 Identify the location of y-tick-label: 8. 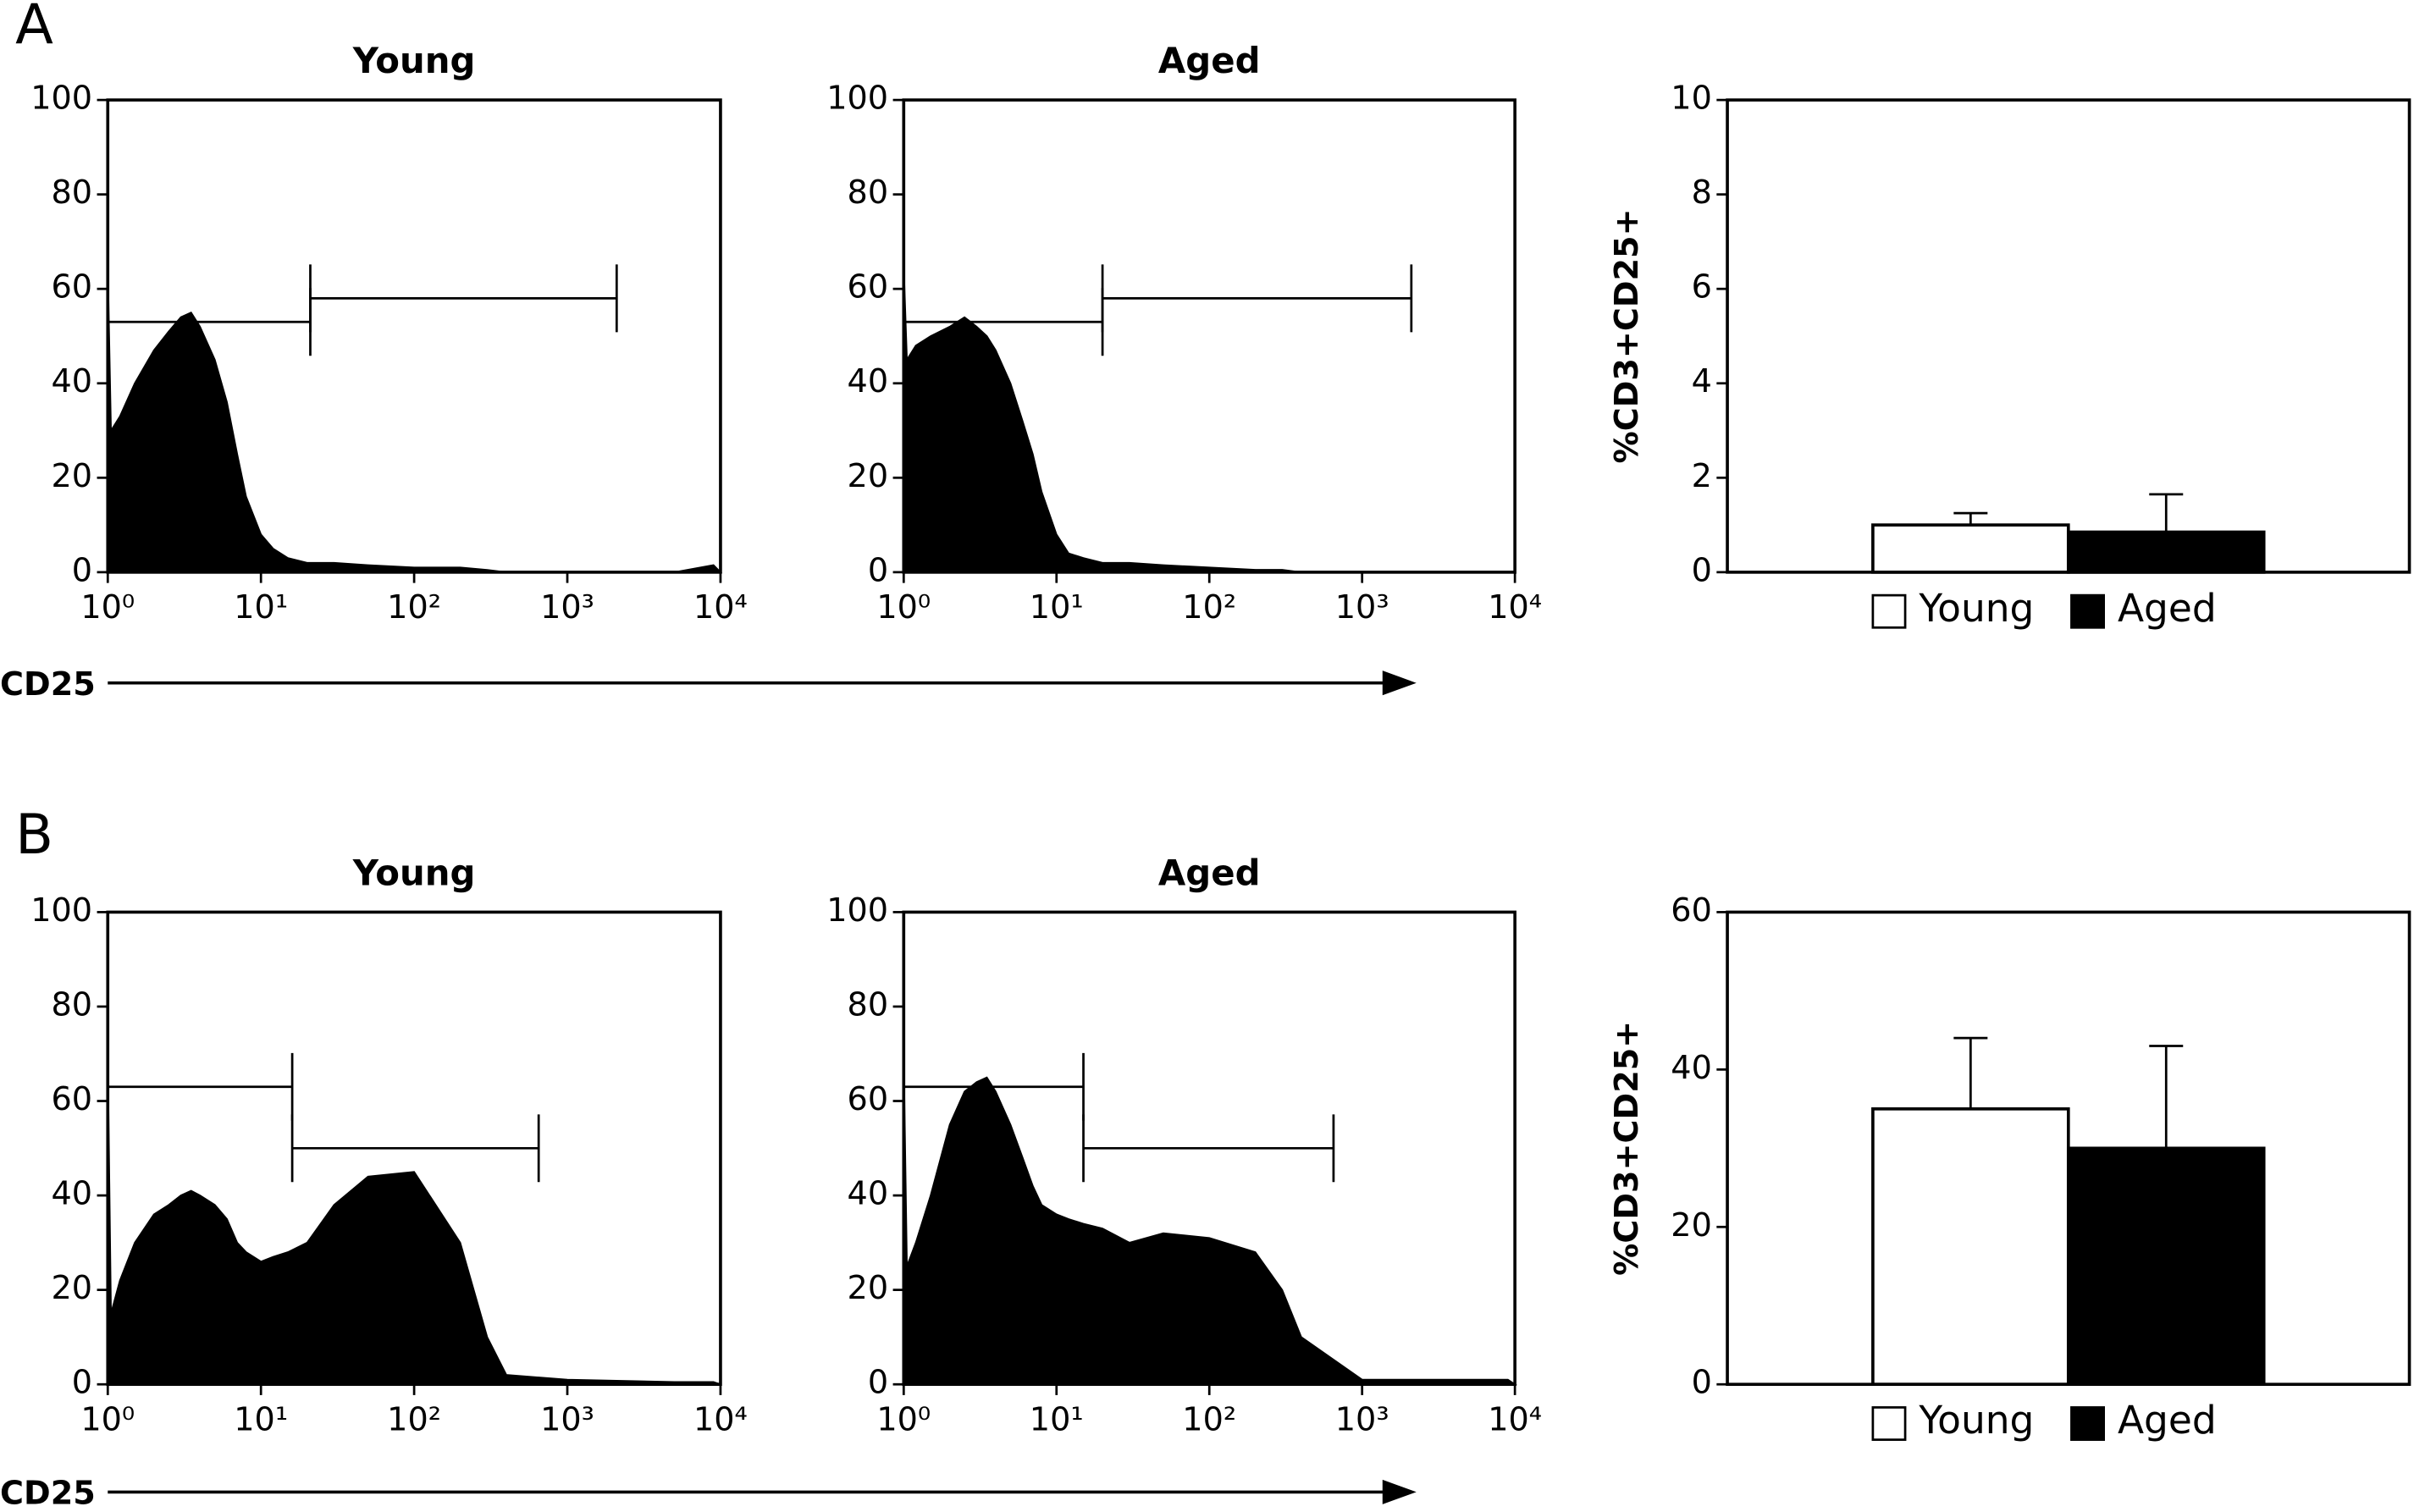
(1702, 192).